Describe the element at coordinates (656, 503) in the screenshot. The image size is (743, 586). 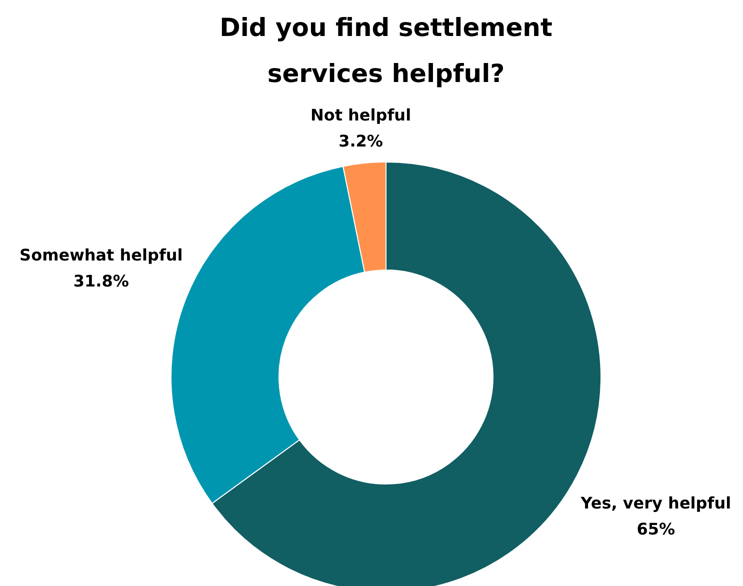
I see `slice-label: Yes, very helpful` at that location.